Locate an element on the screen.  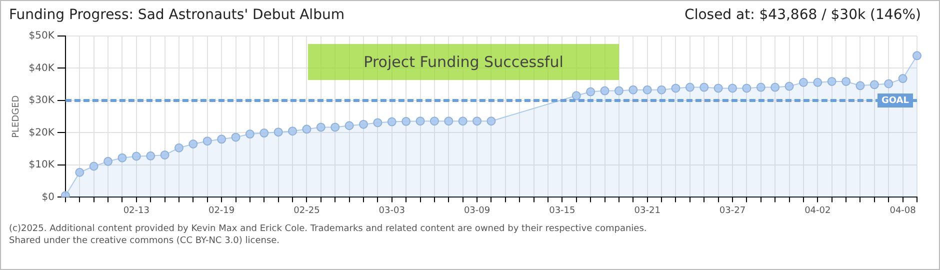
x-tick-label: 04-08 is located at coordinates (903, 211).